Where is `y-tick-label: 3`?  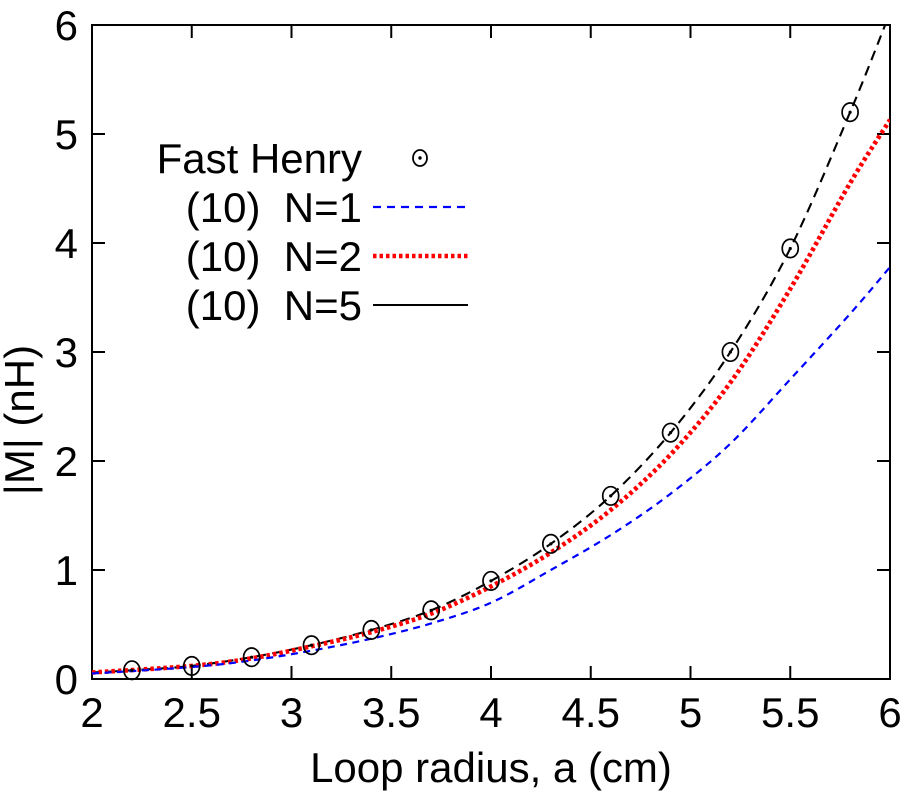 y-tick-label: 3 is located at coordinates (66, 352).